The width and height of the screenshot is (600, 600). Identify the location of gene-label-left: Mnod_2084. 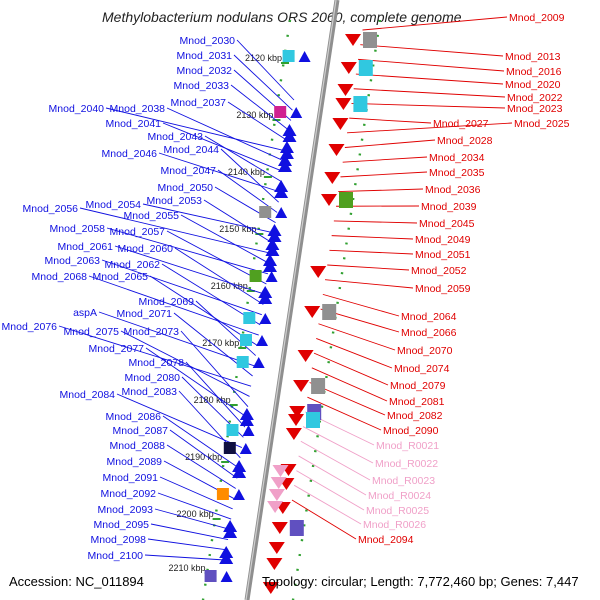
(88, 395).